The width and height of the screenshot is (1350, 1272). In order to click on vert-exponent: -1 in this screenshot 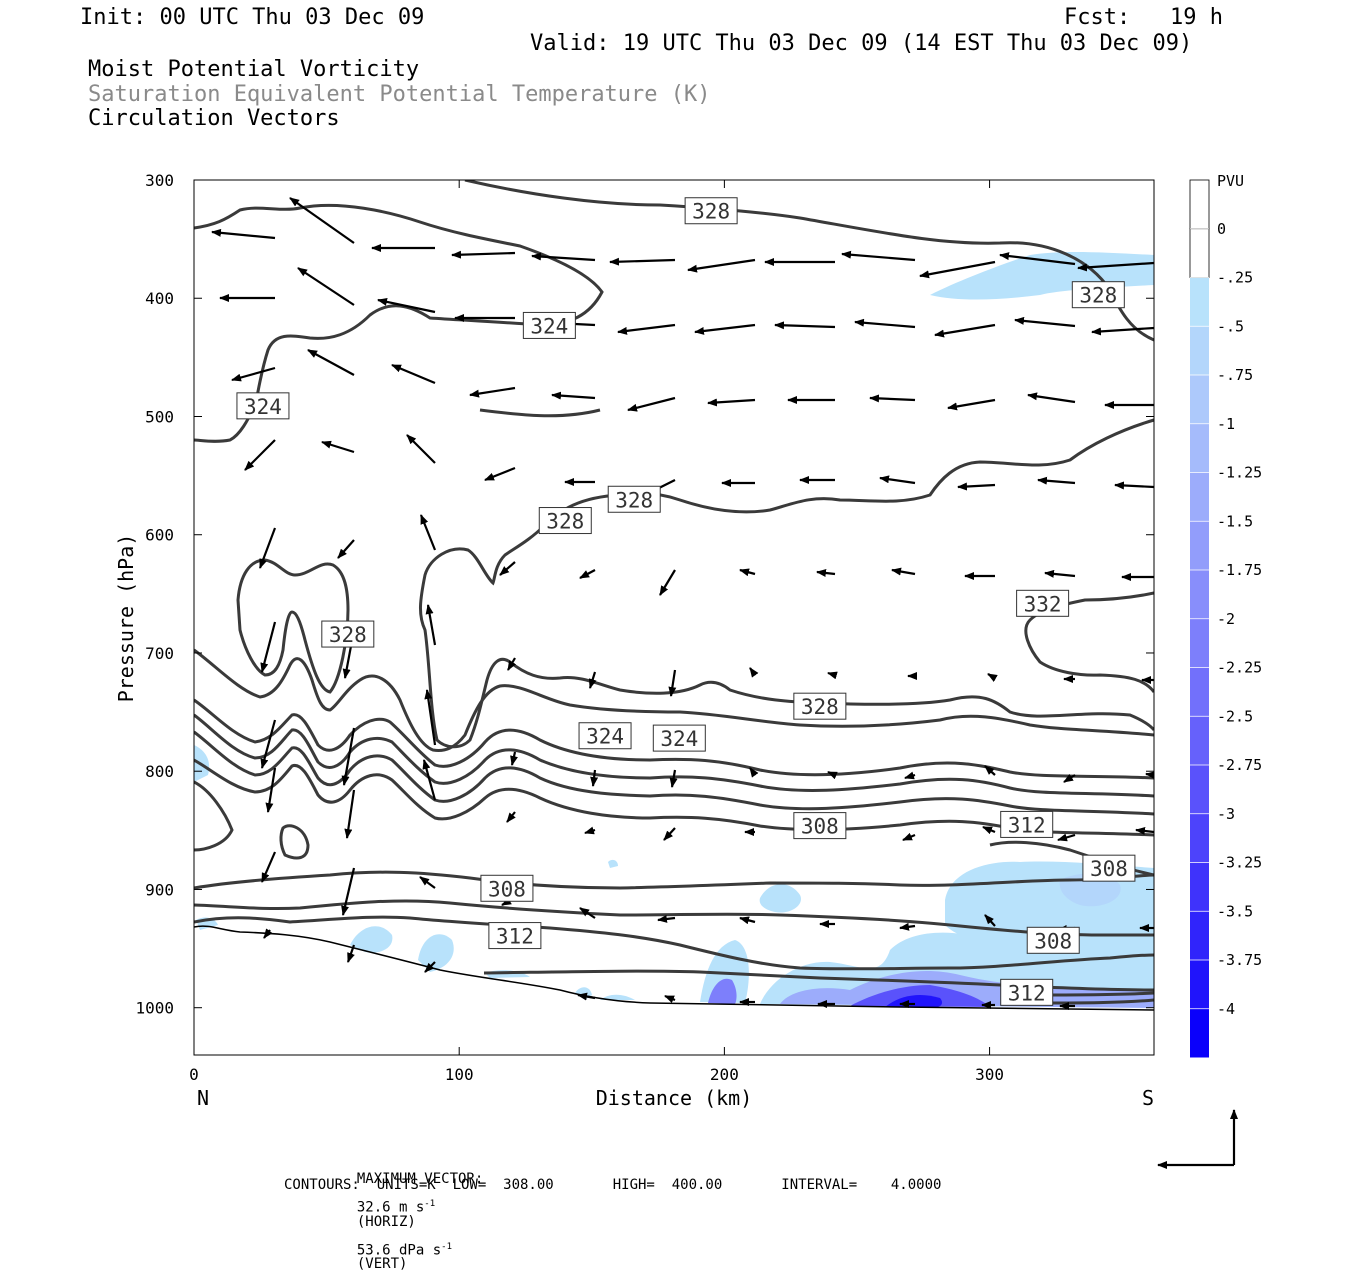, I will do `click(446, 1246)`.